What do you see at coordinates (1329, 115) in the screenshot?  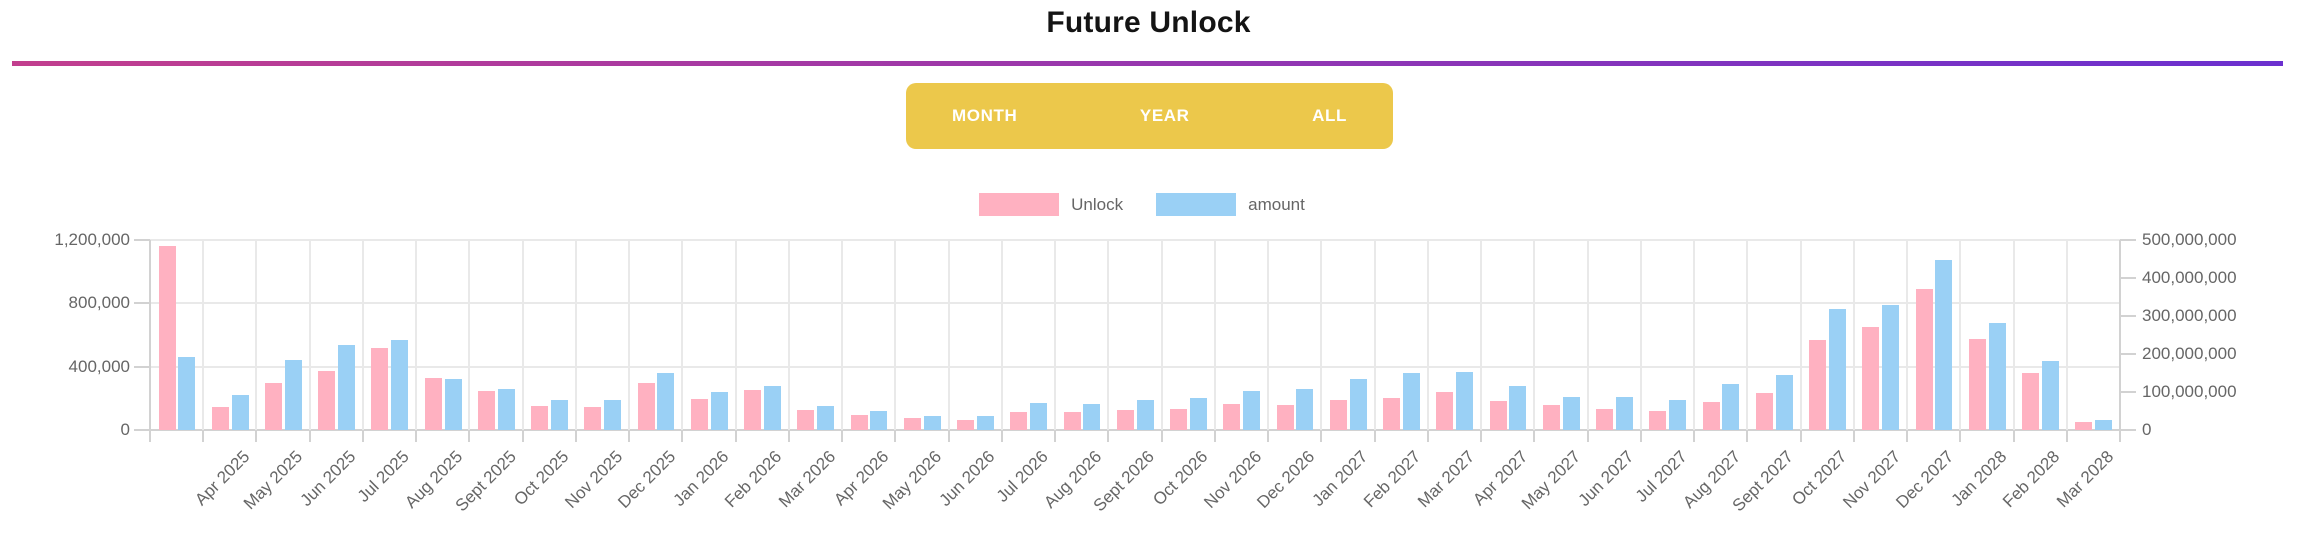 I see `all-button: ALL` at bounding box center [1329, 115].